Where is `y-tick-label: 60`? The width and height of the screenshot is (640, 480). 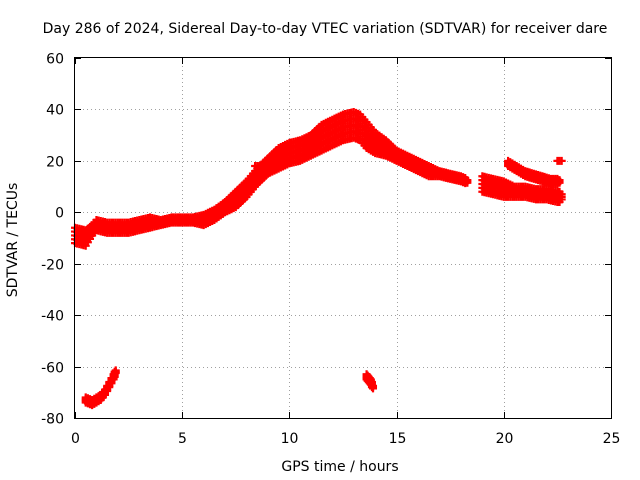
y-tick-label: 60 is located at coordinates (55, 60).